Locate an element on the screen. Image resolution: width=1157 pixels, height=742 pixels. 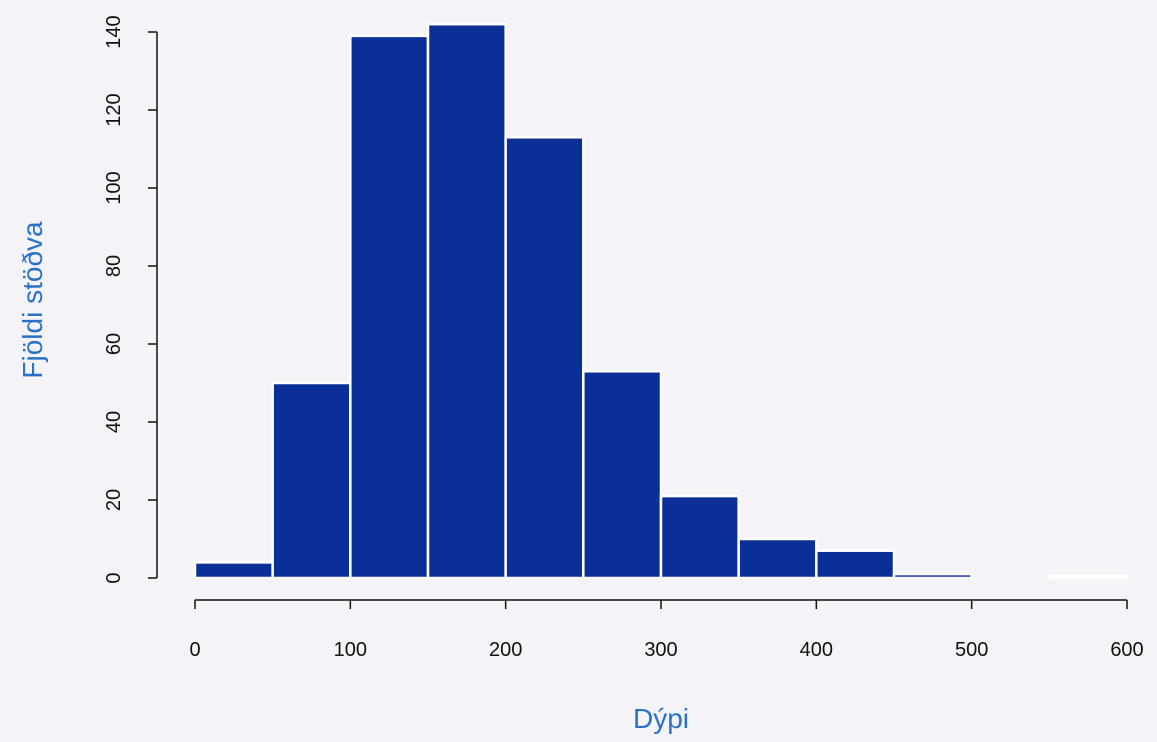
y-tick-label: 140 is located at coordinates (114, 31).